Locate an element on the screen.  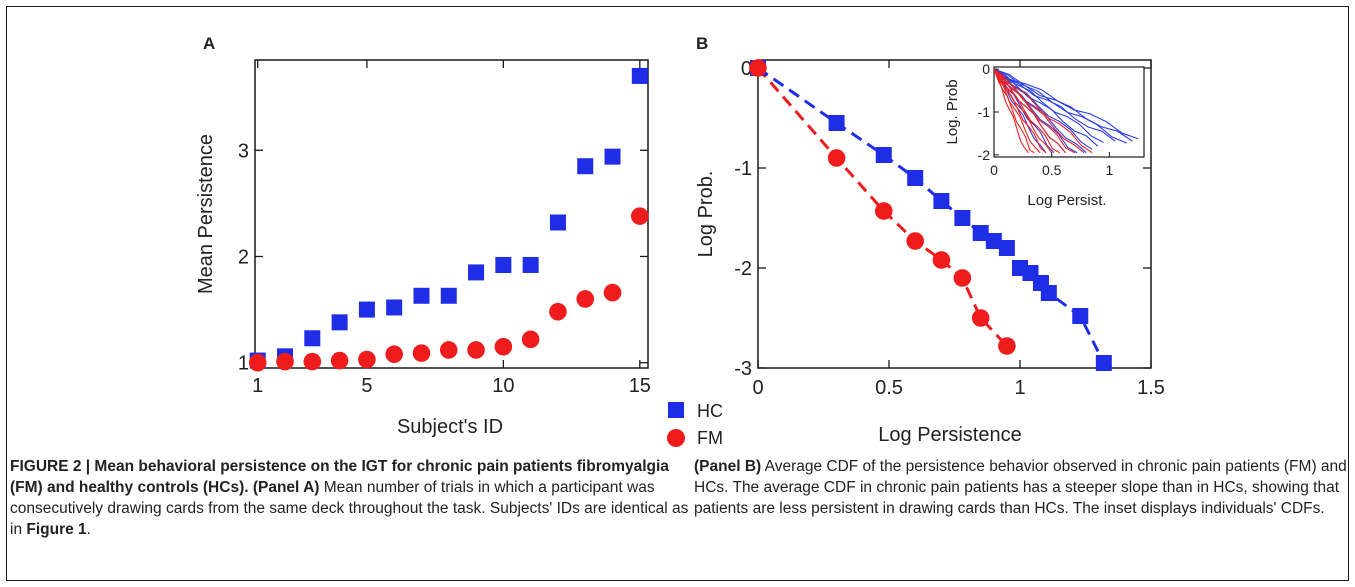
panel-b-ylabel: Log Prob. is located at coordinates (706, 214).